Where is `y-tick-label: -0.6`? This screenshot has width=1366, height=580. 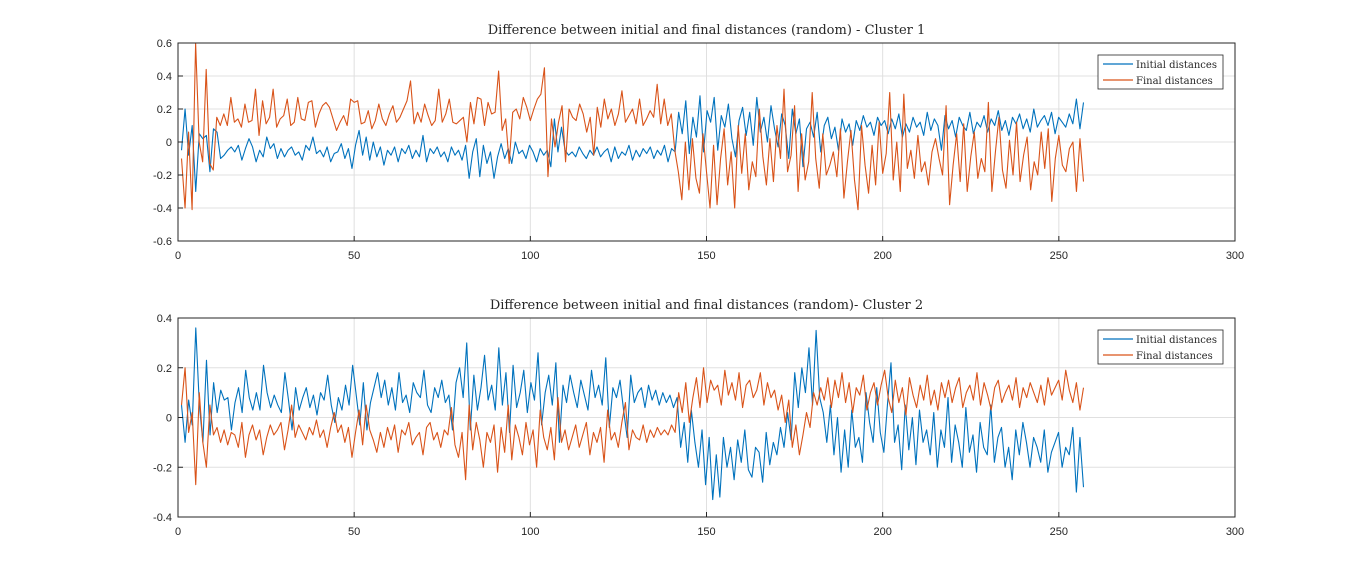 y-tick-label: -0.6 is located at coordinates (162, 242).